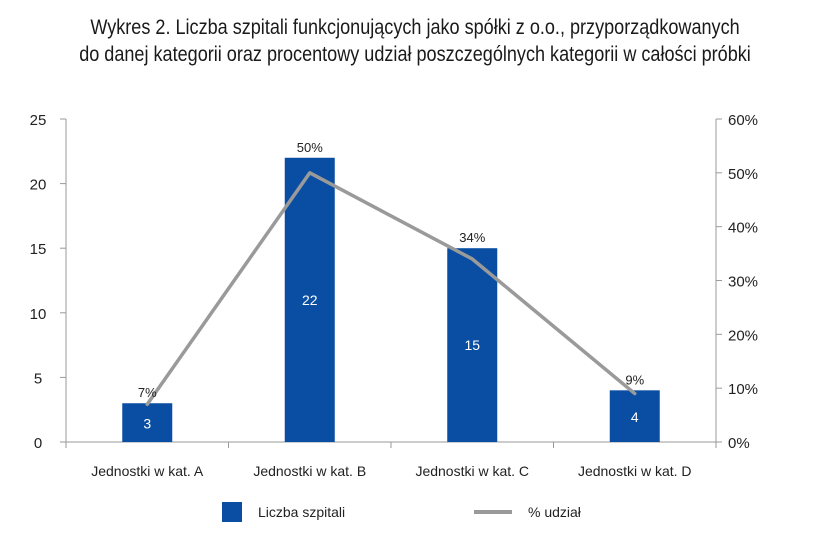  What do you see at coordinates (635, 471) in the screenshot?
I see `x-category-label: Jednostki w kat. D` at bounding box center [635, 471].